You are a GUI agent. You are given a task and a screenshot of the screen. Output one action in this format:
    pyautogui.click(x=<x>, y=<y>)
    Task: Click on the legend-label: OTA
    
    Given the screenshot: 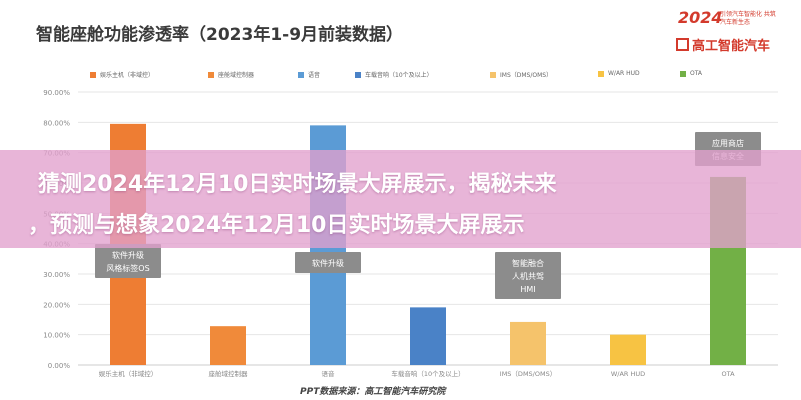 What is the action you would take?
    pyautogui.click(x=696, y=73)
    